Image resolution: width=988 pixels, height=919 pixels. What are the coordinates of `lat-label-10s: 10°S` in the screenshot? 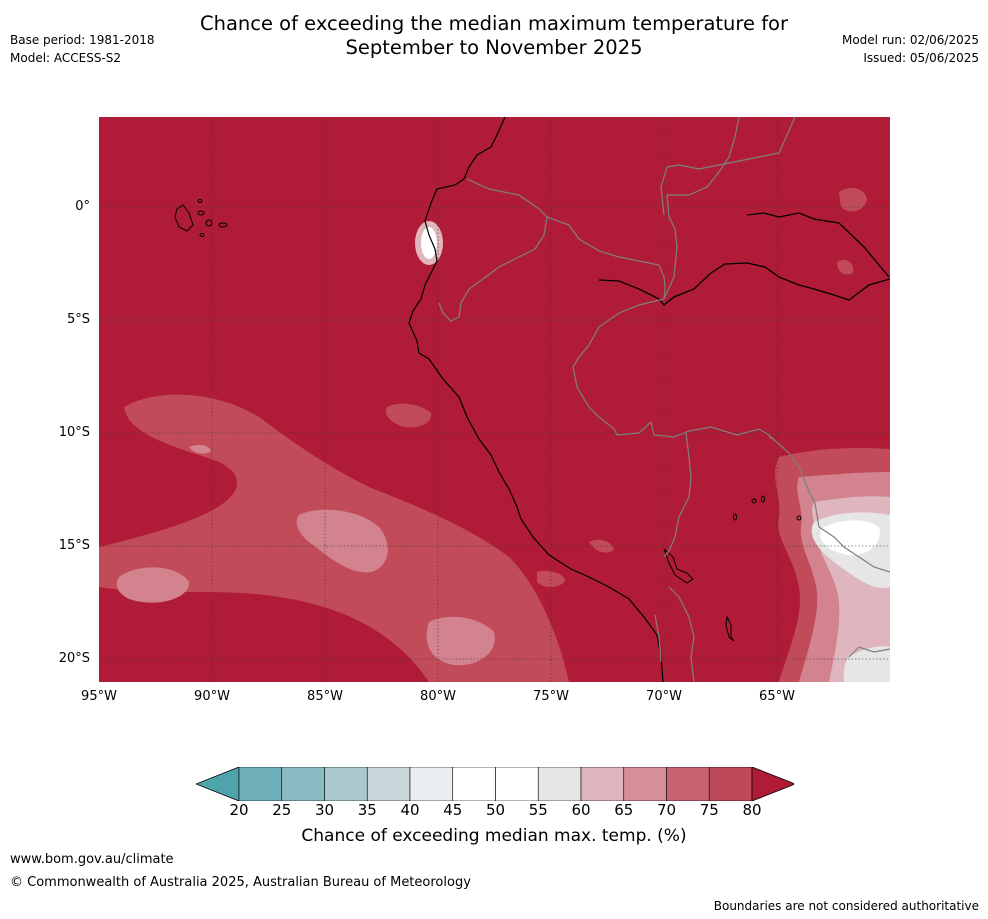 It's located at (74, 432).